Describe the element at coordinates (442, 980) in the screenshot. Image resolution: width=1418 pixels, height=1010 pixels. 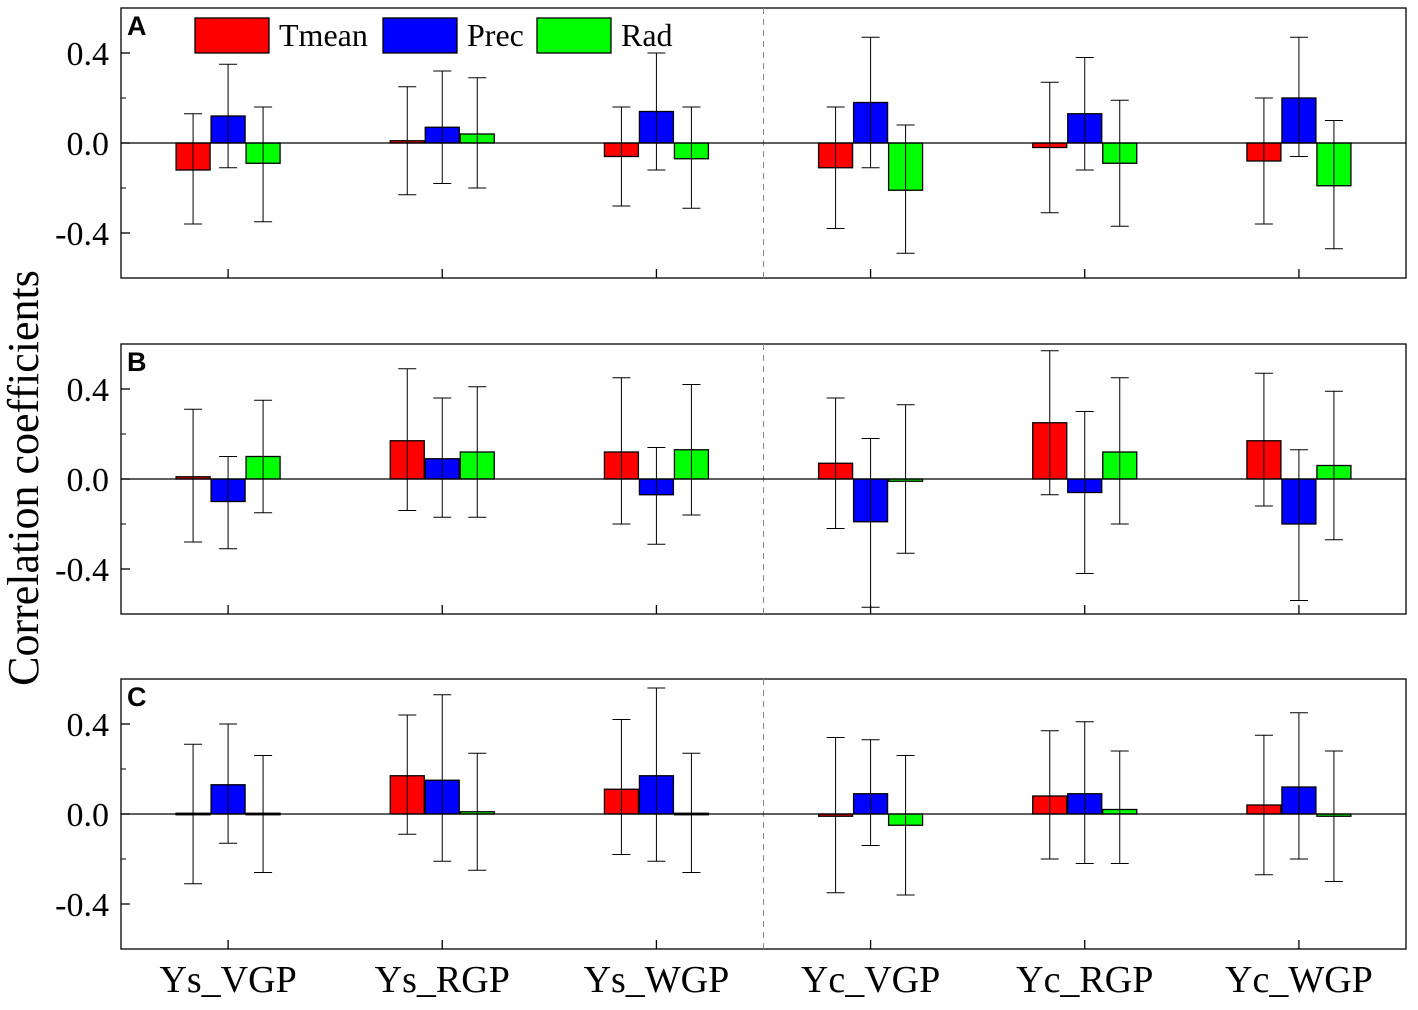
I see `x-category-label: Ys_RGP` at that location.